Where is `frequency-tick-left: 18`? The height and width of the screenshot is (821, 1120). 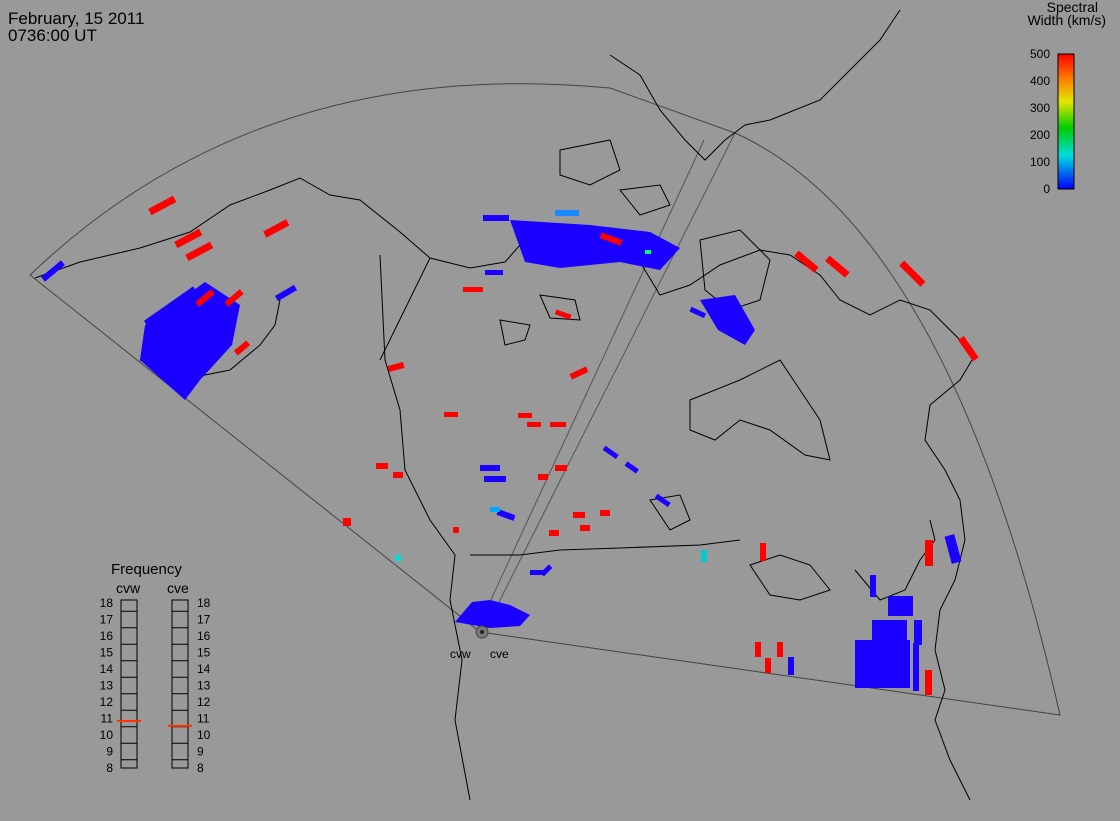 frequency-tick-left: 18 is located at coordinates (107, 603).